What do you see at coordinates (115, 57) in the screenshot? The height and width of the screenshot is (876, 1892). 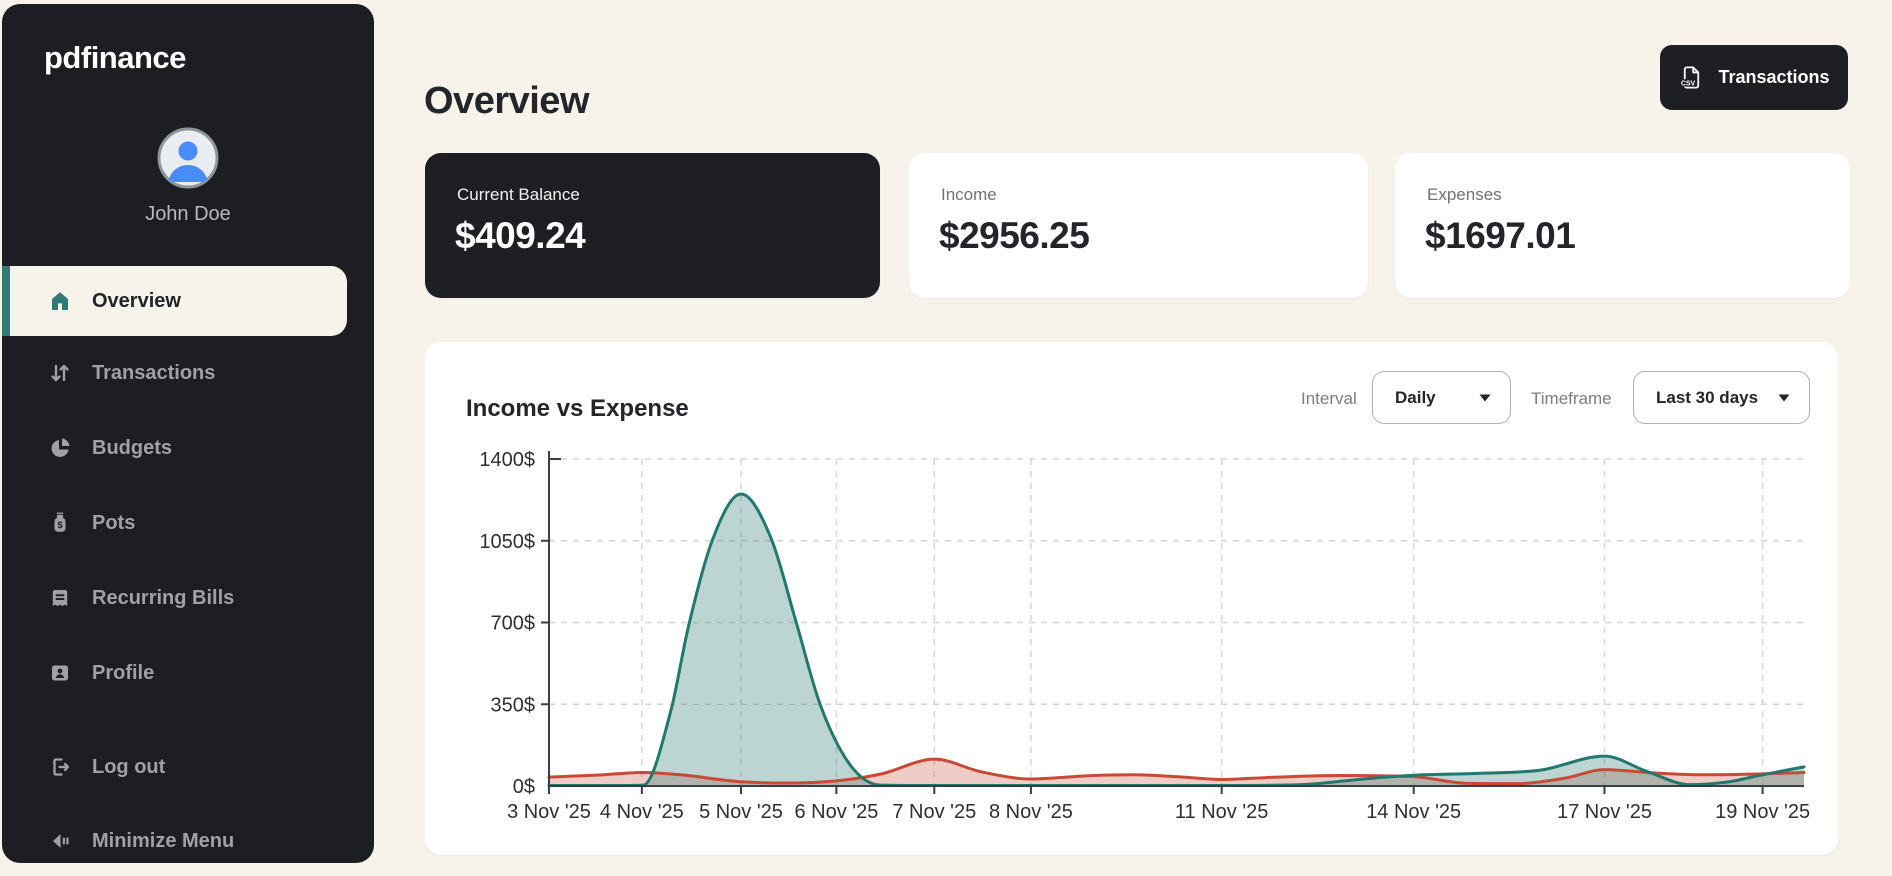 I see `app-logo: pdfinance` at bounding box center [115, 57].